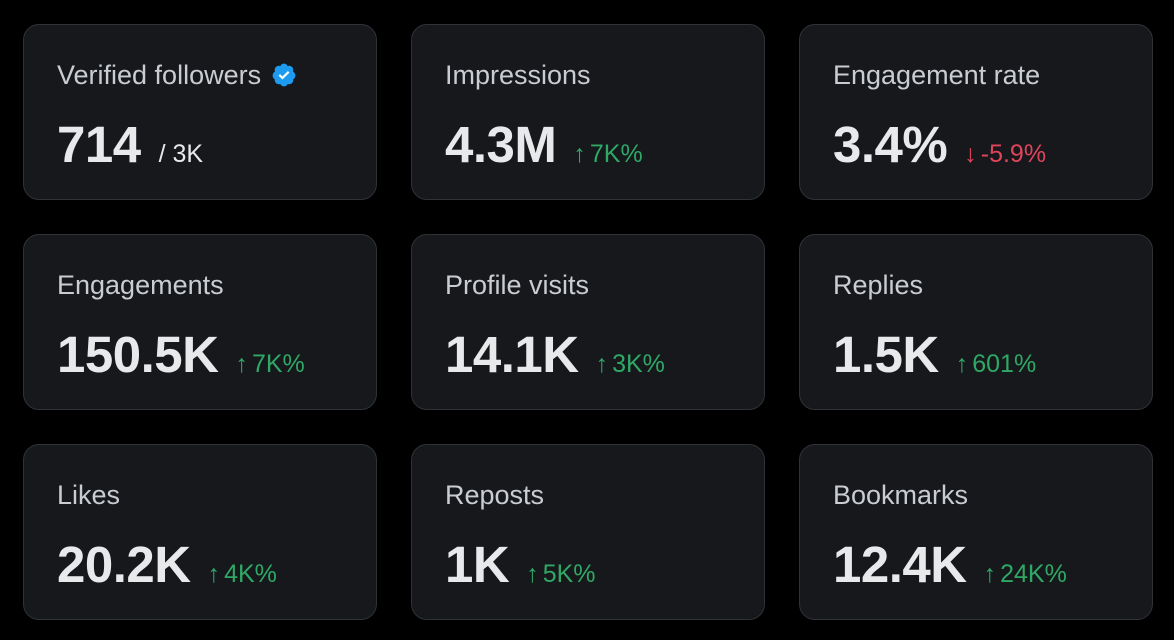 The width and height of the screenshot is (1174, 640). What do you see at coordinates (501, 144) in the screenshot?
I see `metric-value: 4.3M` at bounding box center [501, 144].